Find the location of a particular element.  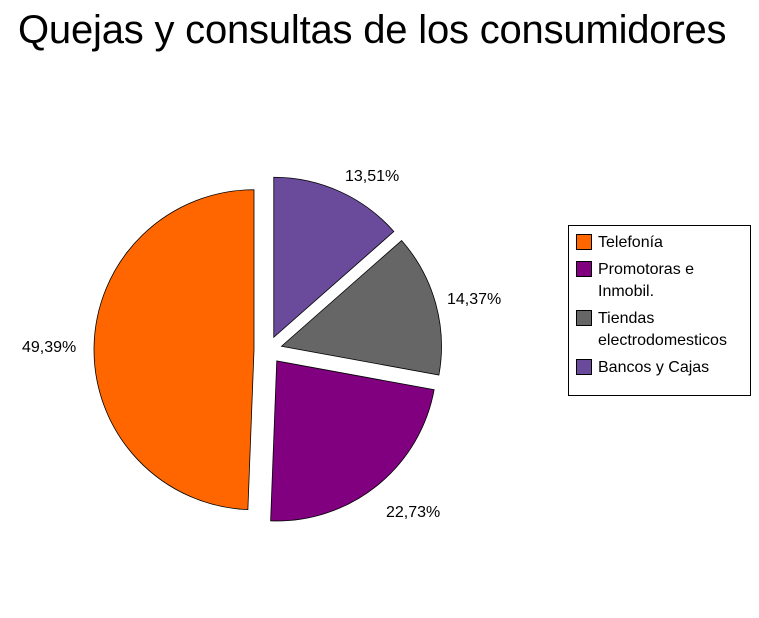

value-label-telefonia: 49,39% is located at coordinates (49, 347).